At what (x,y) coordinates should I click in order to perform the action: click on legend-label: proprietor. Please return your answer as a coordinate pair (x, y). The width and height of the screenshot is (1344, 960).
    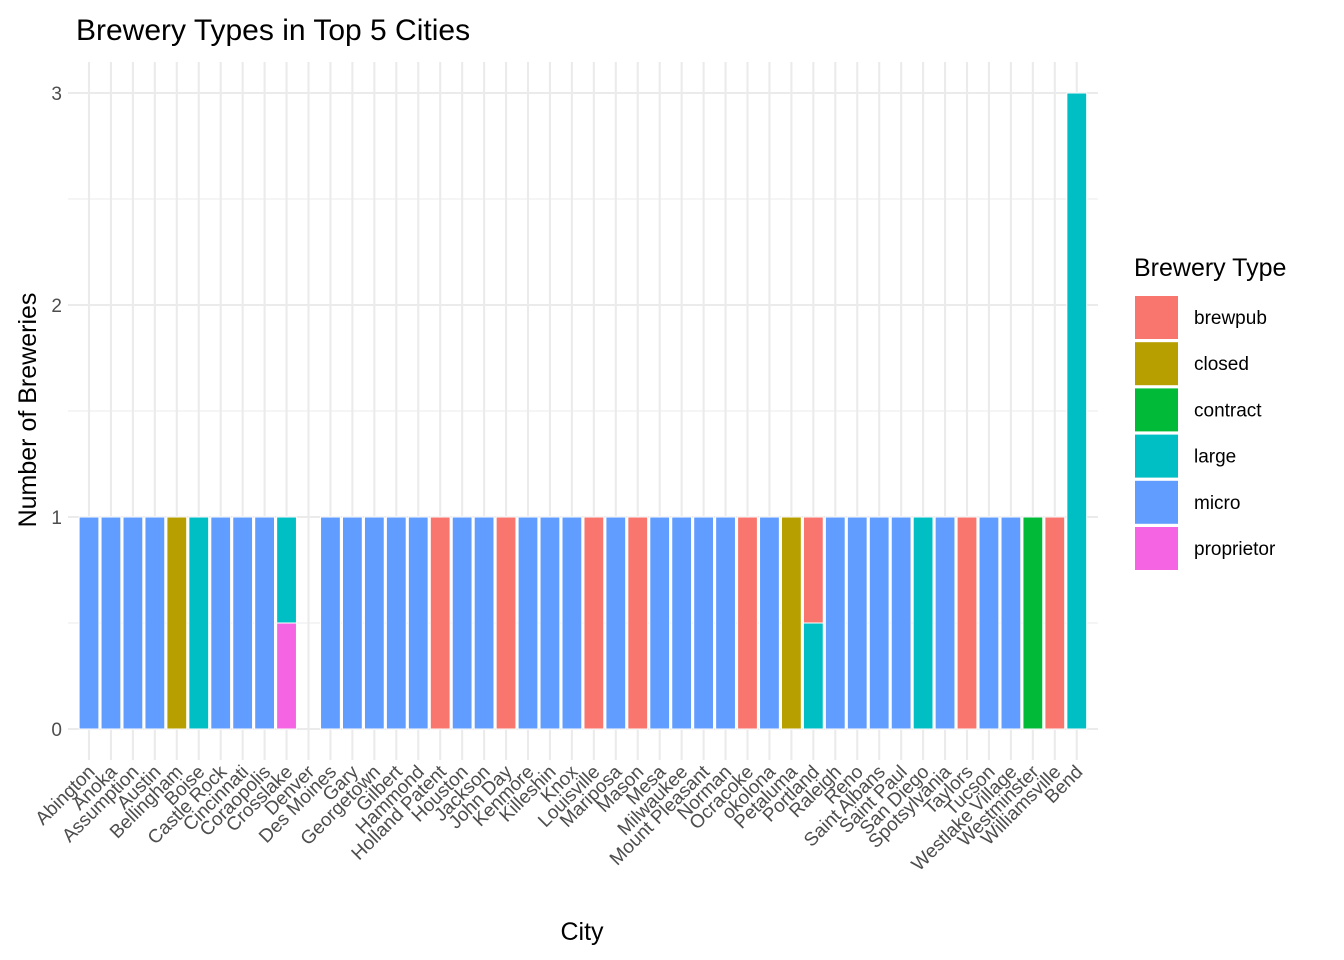
    Looking at the image, I should click on (1235, 549).